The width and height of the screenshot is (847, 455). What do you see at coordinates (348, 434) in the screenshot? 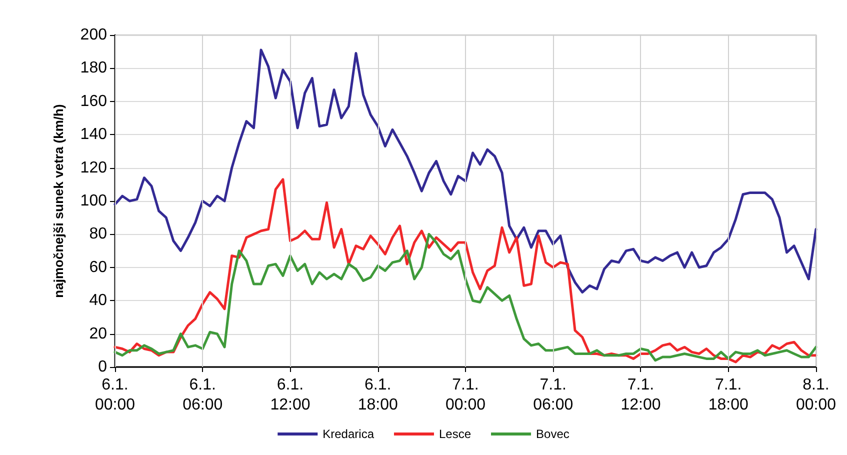
I see `legend-label: Kredarica` at bounding box center [348, 434].